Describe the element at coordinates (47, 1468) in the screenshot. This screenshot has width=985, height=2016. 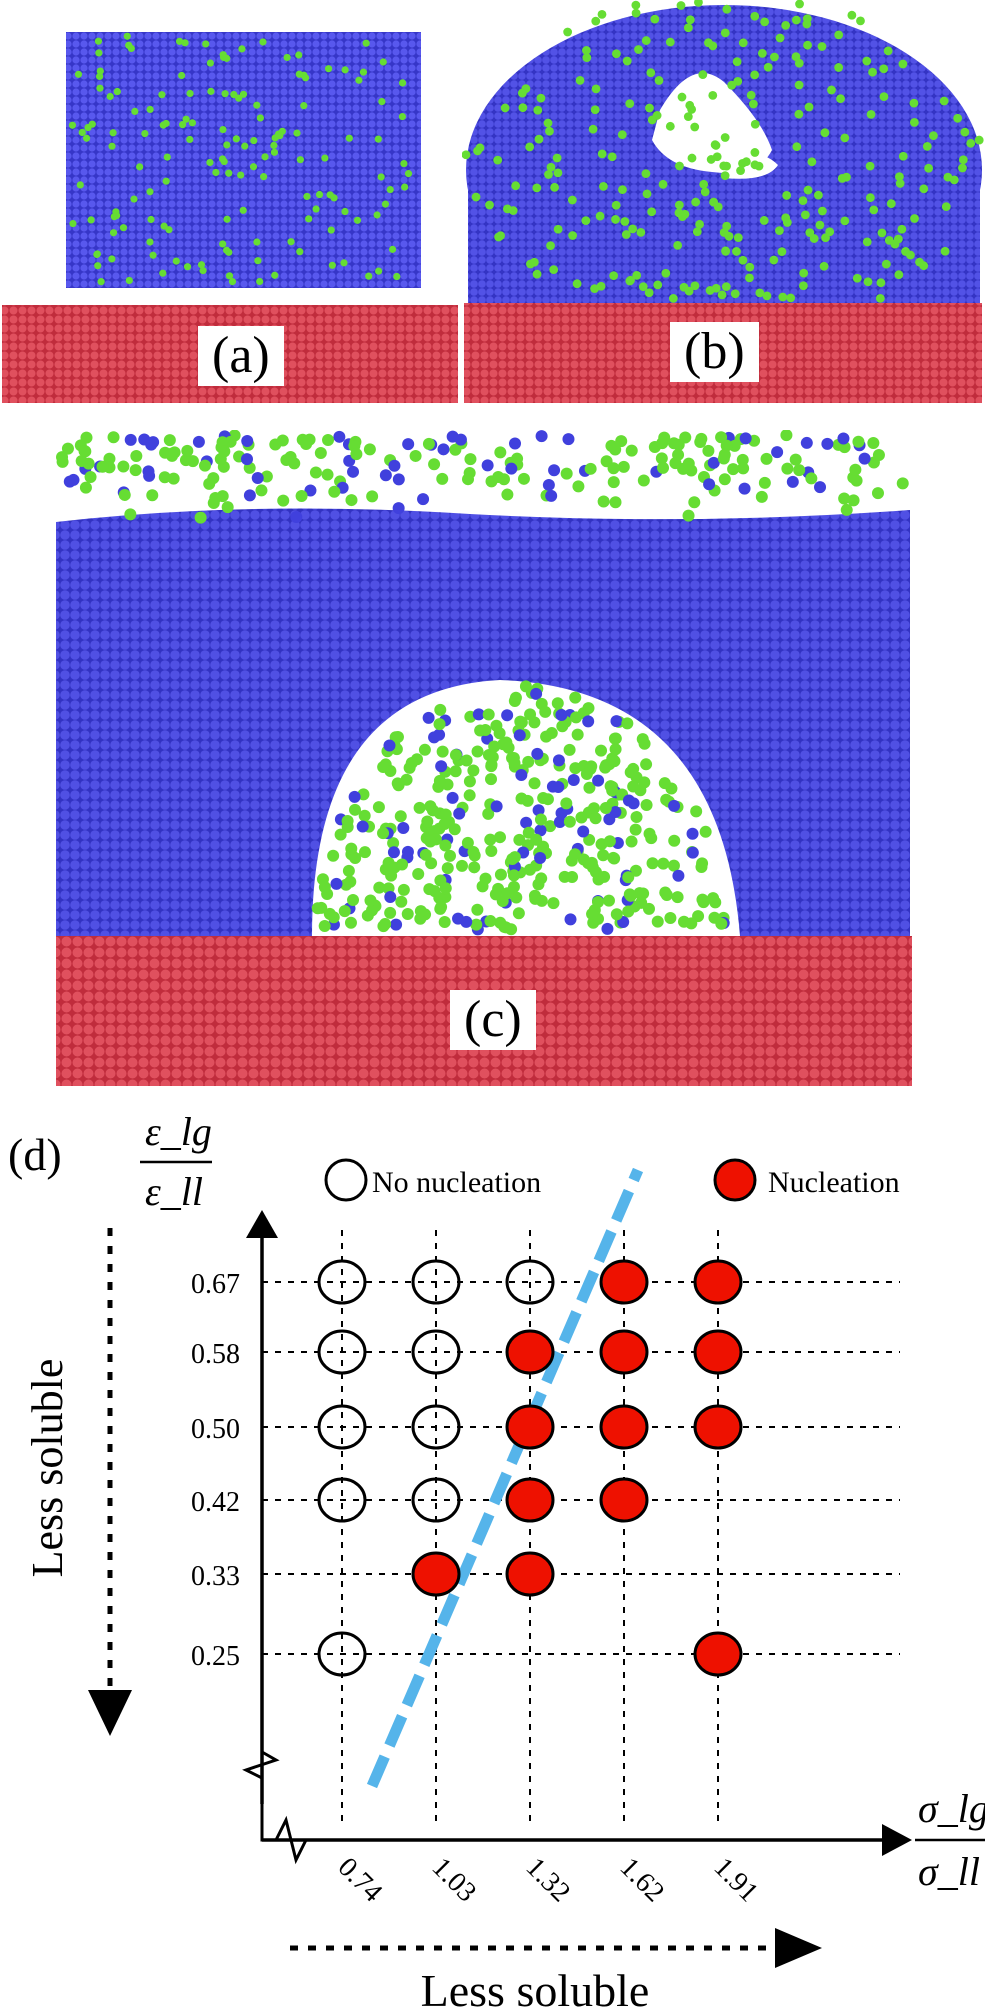
I see `left-arrow-label: Less soluble` at that location.